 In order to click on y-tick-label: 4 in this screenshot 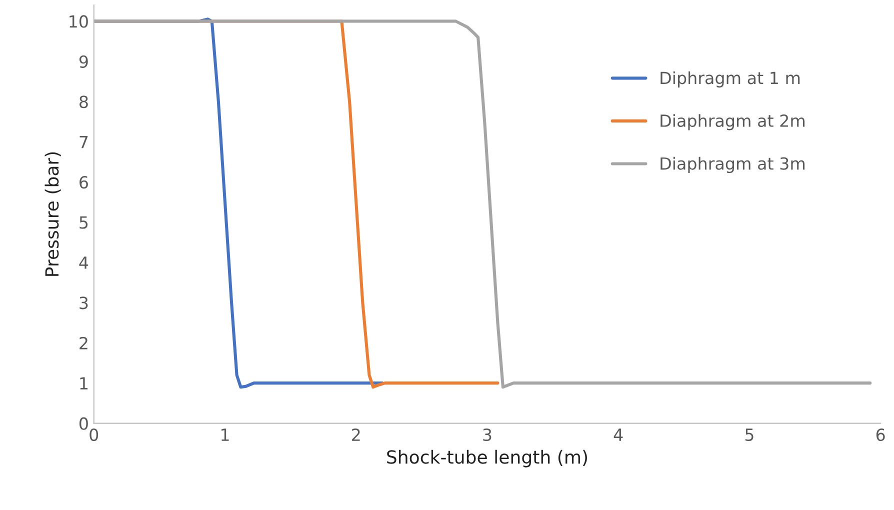, I will do `click(83, 262)`.